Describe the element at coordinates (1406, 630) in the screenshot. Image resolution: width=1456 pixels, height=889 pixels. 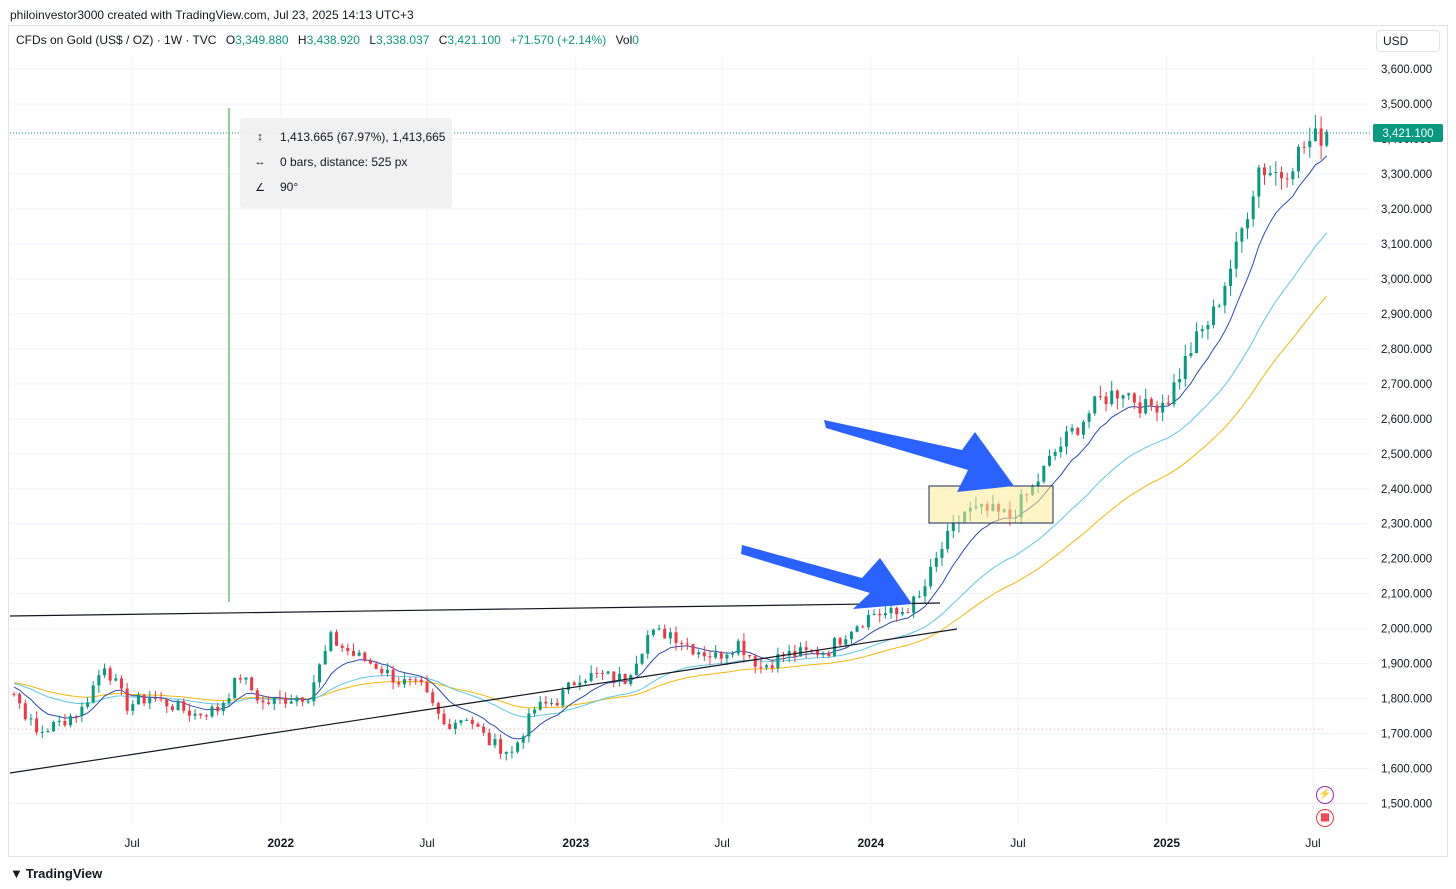
I see `y-tick-label: 2,000.000` at that location.